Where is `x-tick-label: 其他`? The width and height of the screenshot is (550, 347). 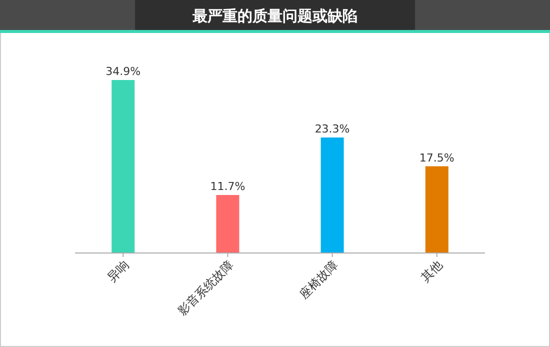
x-tick-label: 其他 is located at coordinates (432, 271).